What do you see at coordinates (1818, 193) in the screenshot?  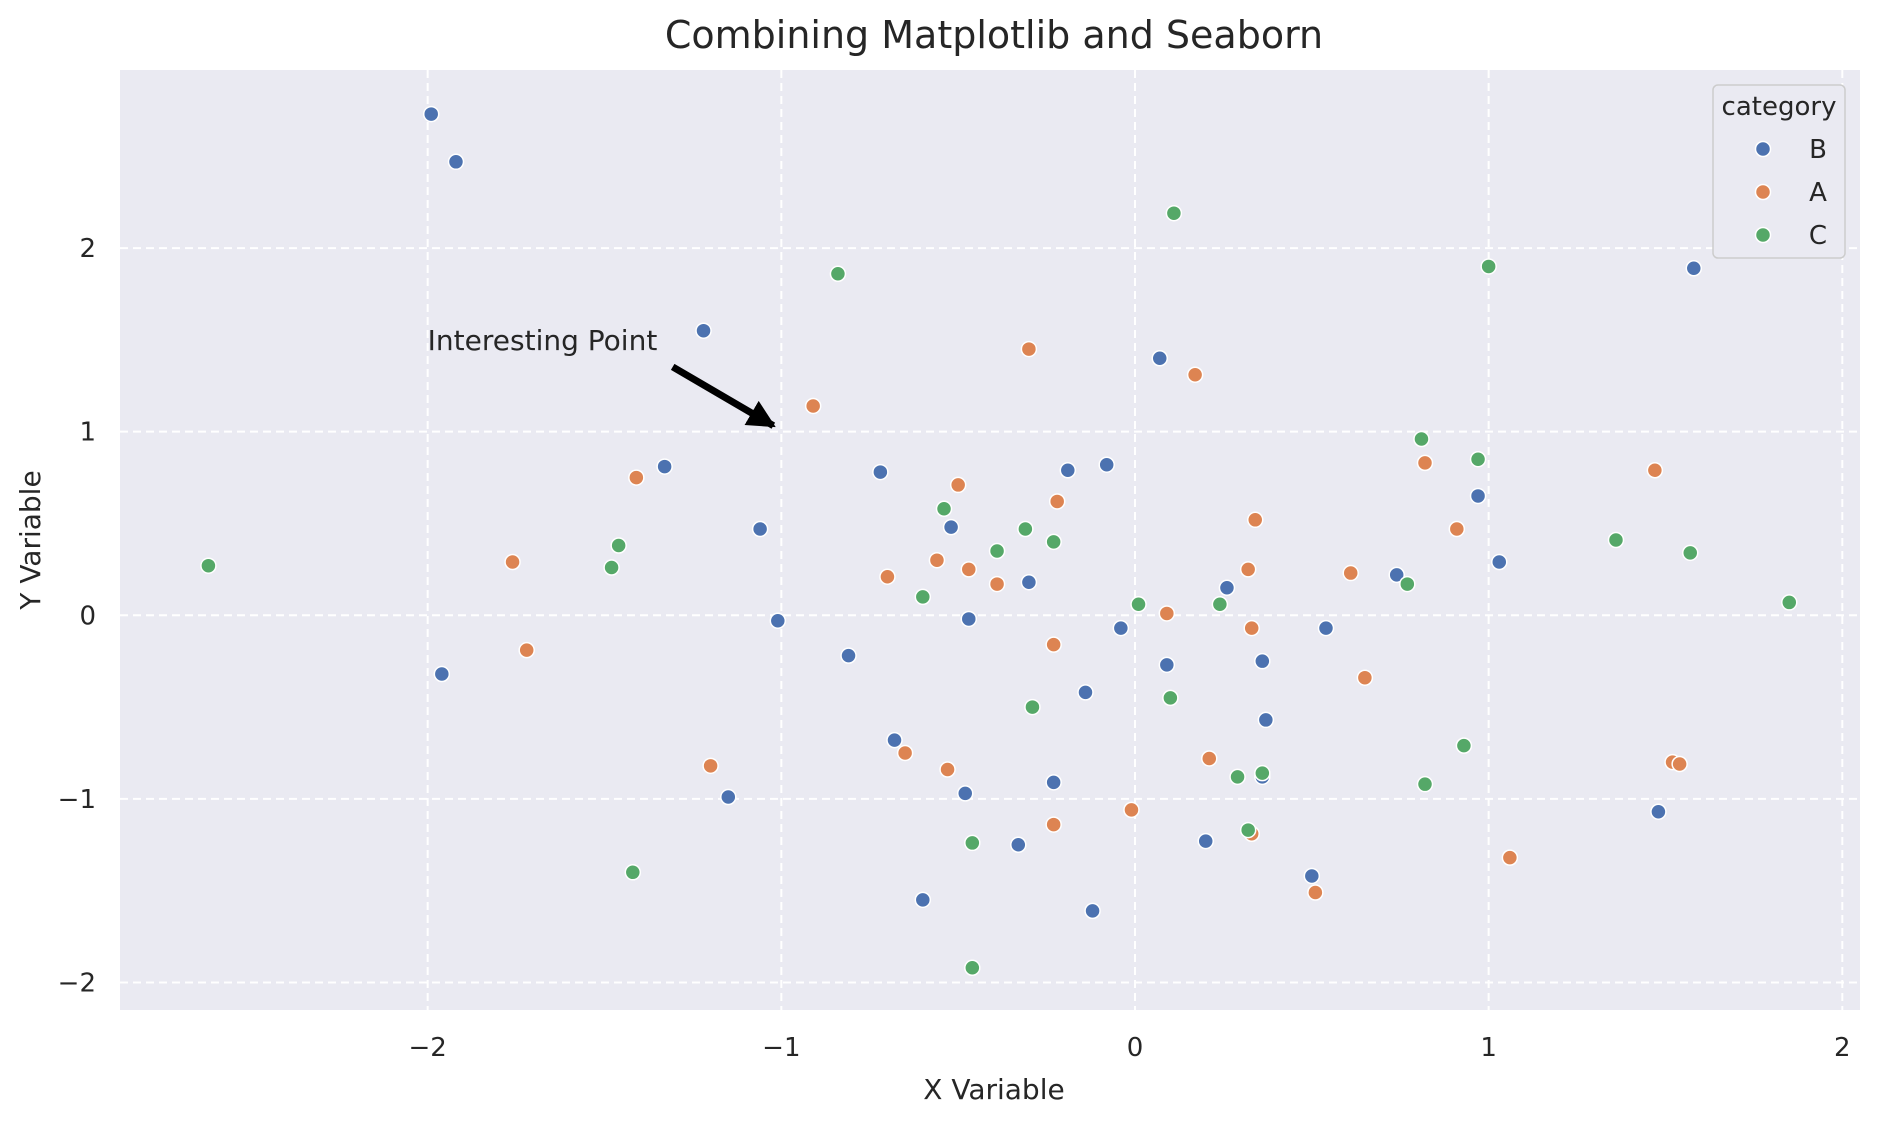 I see `legend-label-a: A` at bounding box center [1818, 193].